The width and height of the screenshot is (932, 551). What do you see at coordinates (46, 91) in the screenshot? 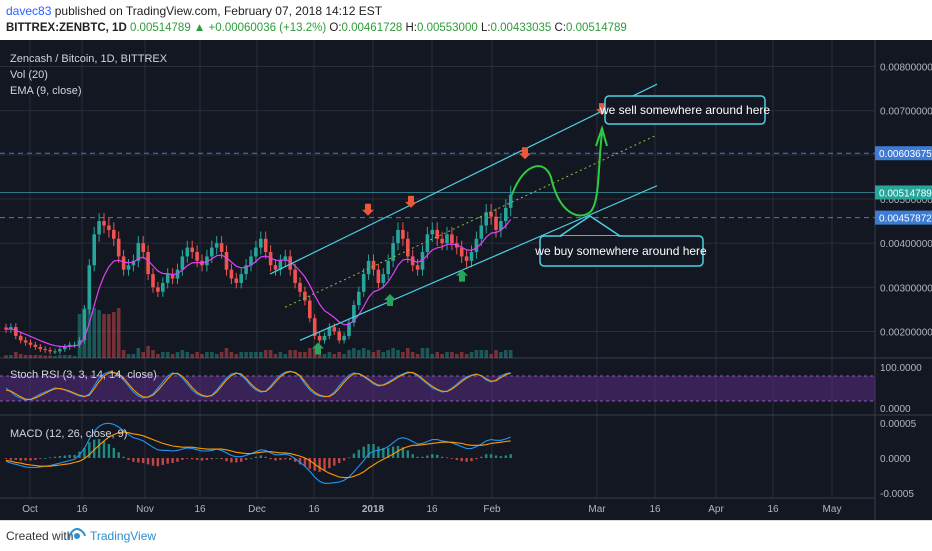
I see `ema-legend: EMA (9, close)` at bounding box center [46, 91].